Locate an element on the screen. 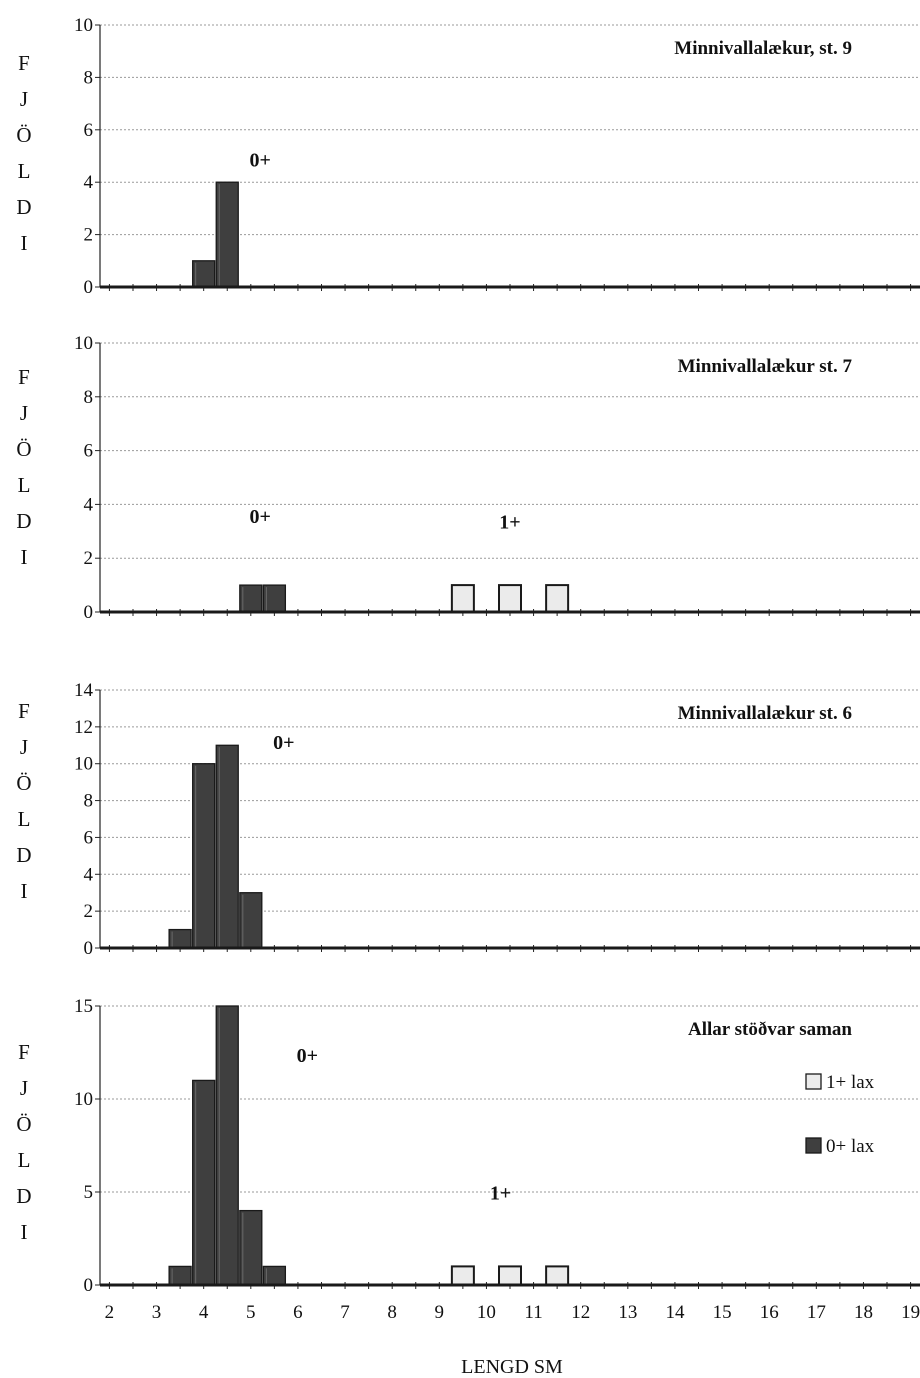 This screenshot has width=920, height=1378. legend-item: 1+ lax is located at coordinates (840, 1082).